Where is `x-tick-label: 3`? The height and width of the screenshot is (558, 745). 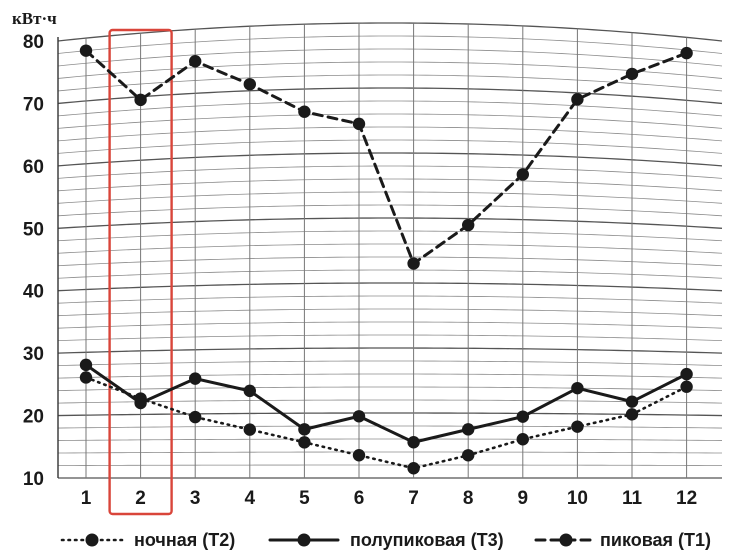
x-tick-label: 3 is located at coordinates (195, 498).